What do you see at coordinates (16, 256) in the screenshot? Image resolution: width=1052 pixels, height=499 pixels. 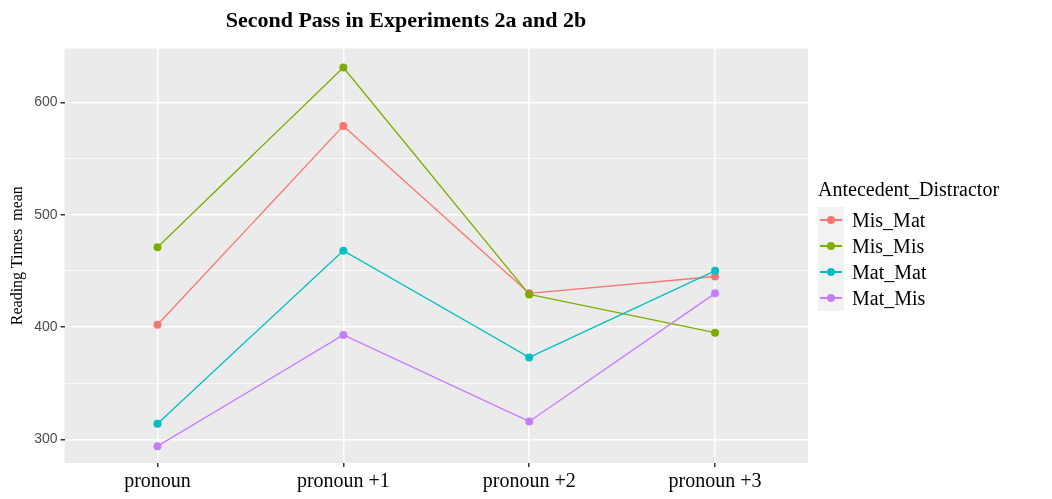 I see `y-axis-title: Reading Times mean` at bounding box center [16, 256].